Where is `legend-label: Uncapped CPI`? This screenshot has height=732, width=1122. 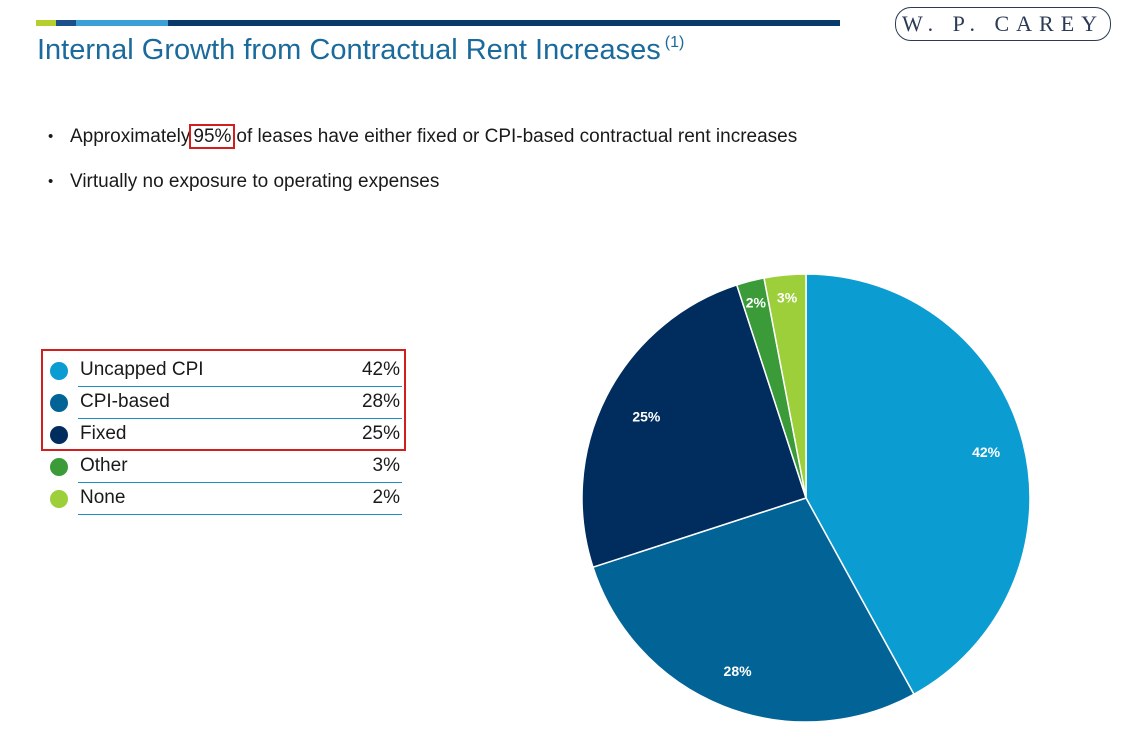 legend-label: Uncapped CPI is located at coordinates (142, 369).